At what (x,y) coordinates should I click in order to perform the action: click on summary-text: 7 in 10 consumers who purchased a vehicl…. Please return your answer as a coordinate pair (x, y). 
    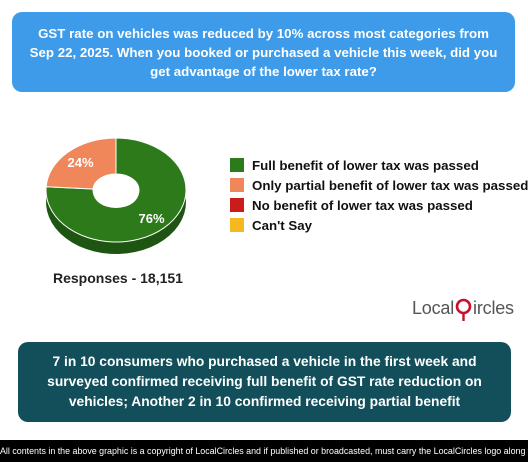
    Looking at the image, I should click on (264, 381).